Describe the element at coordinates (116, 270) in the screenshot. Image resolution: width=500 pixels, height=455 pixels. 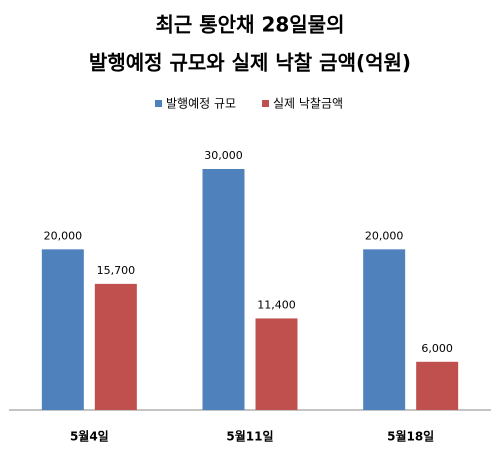
I see `value-label: 15,700` at that location.